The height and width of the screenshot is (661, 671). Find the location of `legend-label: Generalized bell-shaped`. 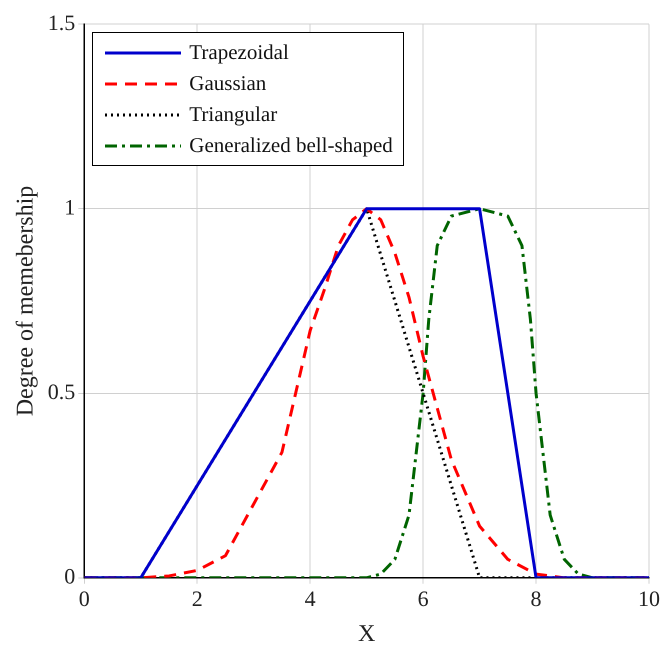

legend-label: Generalized bell-shaped is located at coordinates (291, 145).